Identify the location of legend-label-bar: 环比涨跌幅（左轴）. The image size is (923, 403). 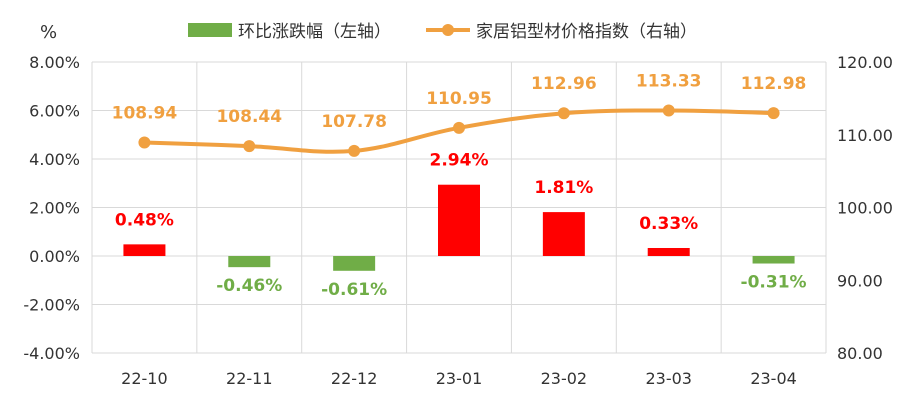
(314, 32).